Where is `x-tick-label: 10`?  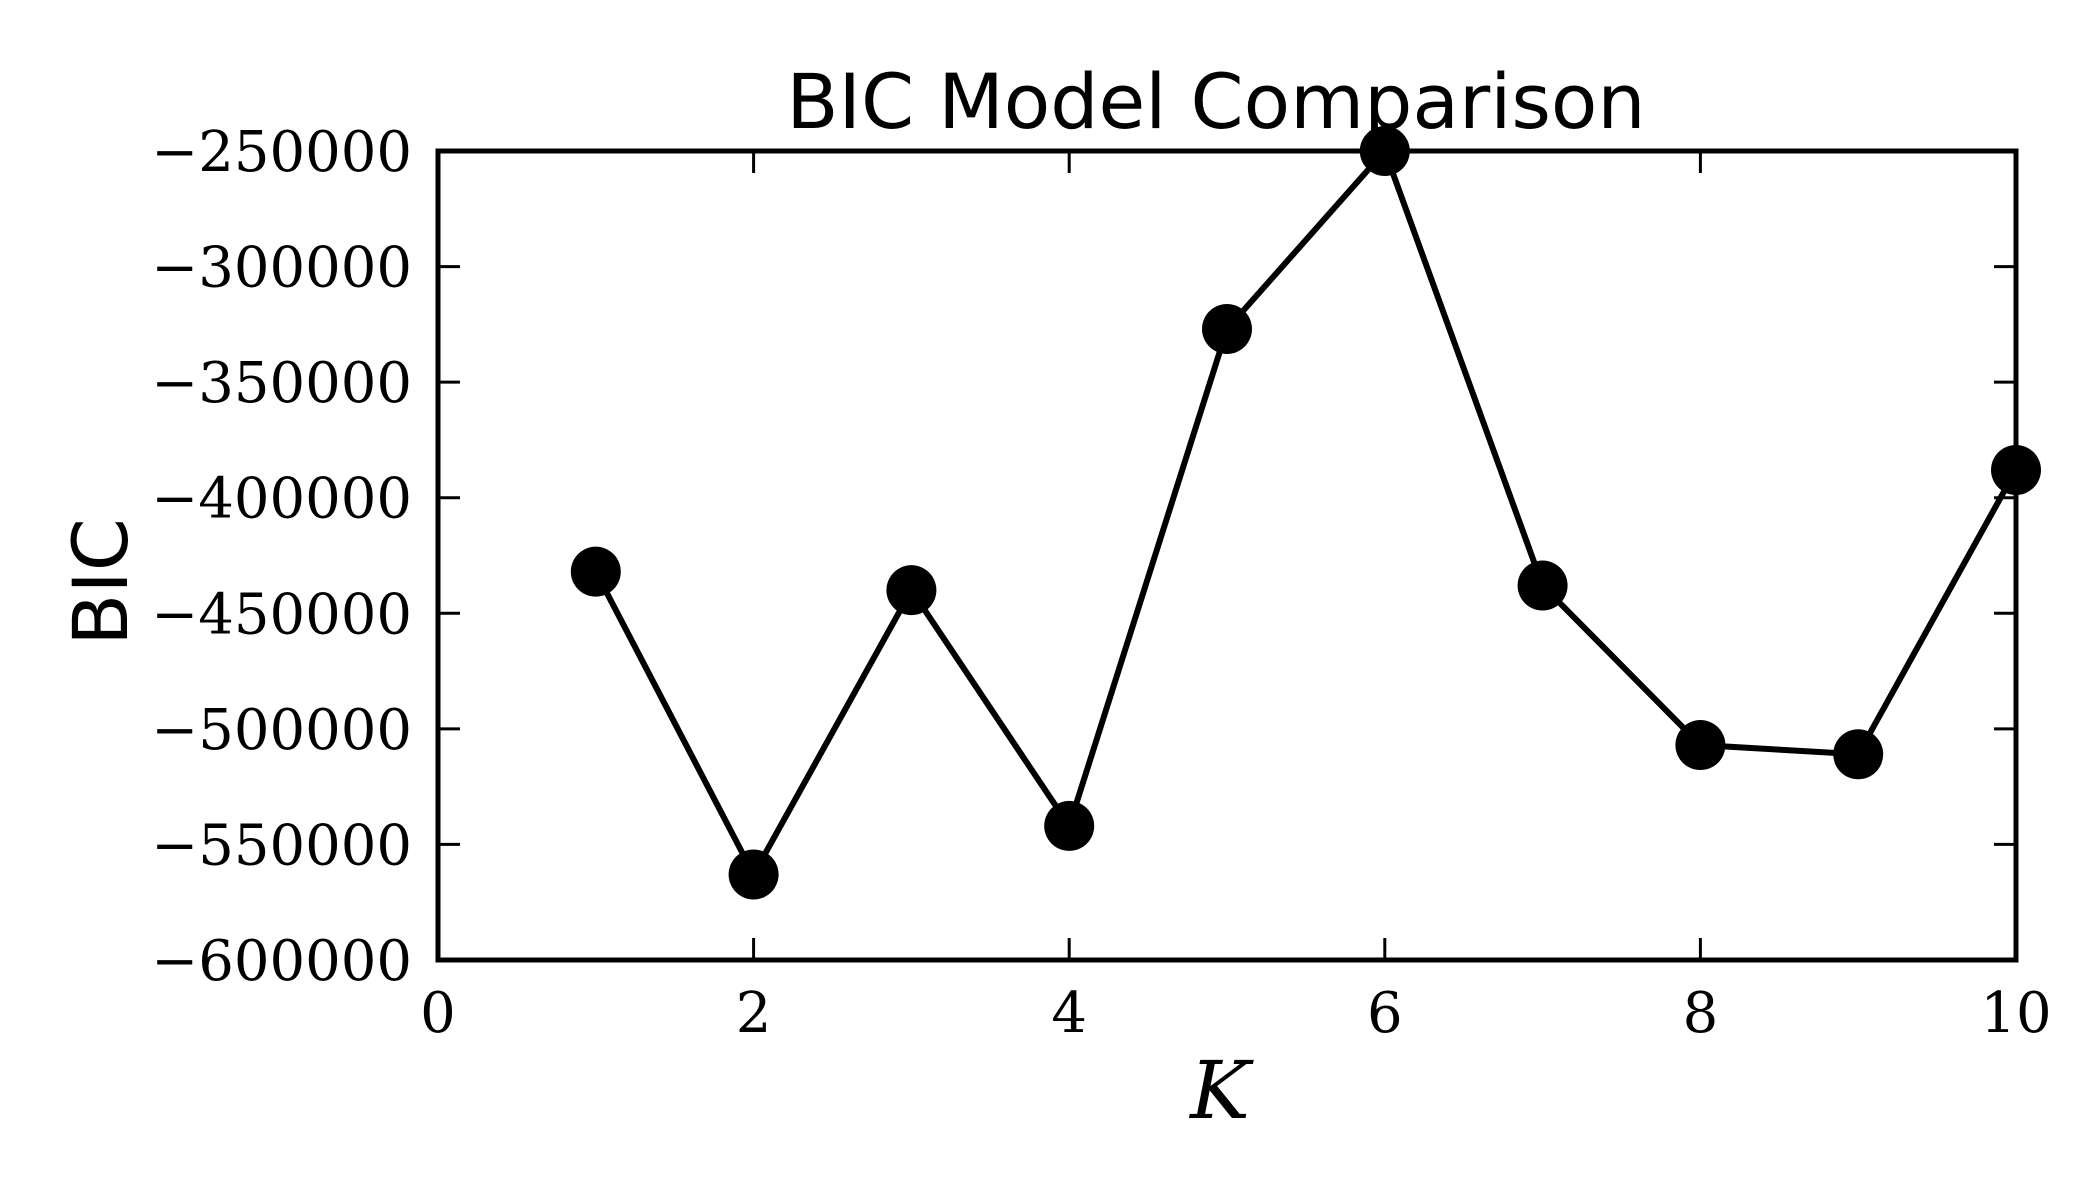 x-tick-label: 10 is located at coordinates (2015, 1013).